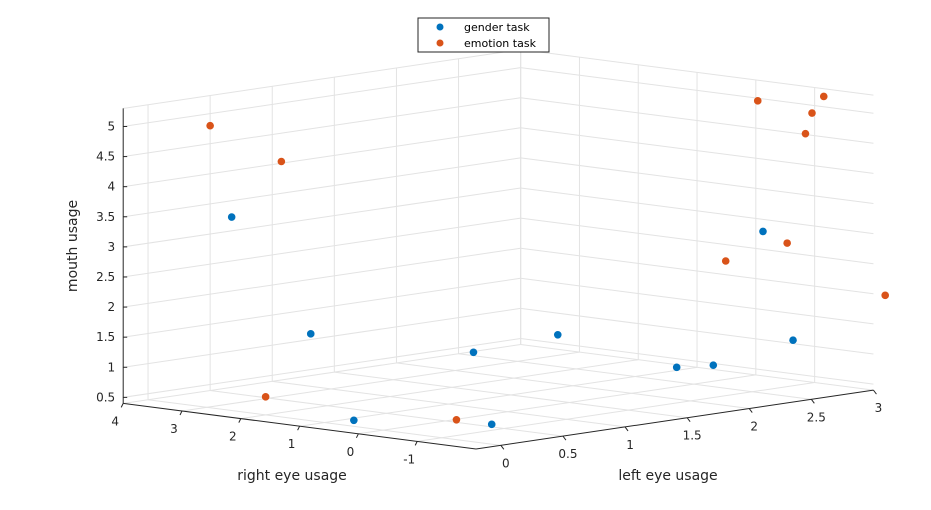 This screenshot has width=931, height=510. I want to click on z-tick-label: 1, so click(112, 367).